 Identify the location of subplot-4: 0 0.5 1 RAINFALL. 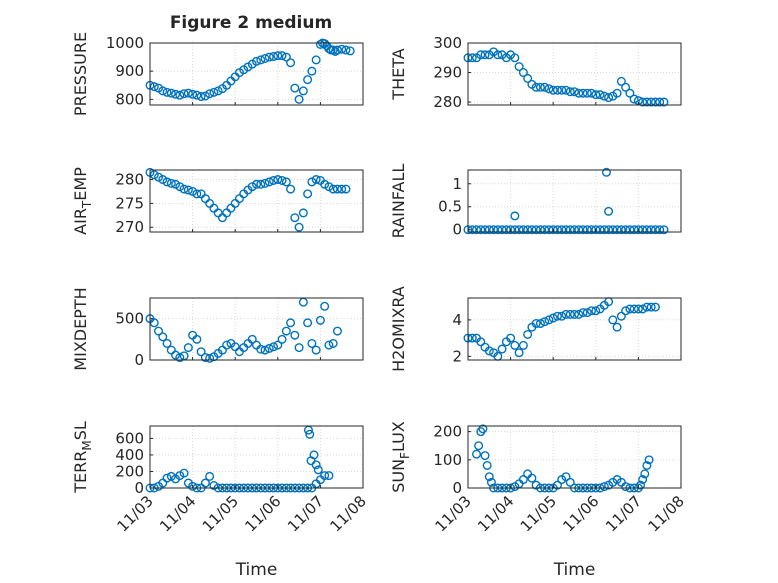
(535, 201).